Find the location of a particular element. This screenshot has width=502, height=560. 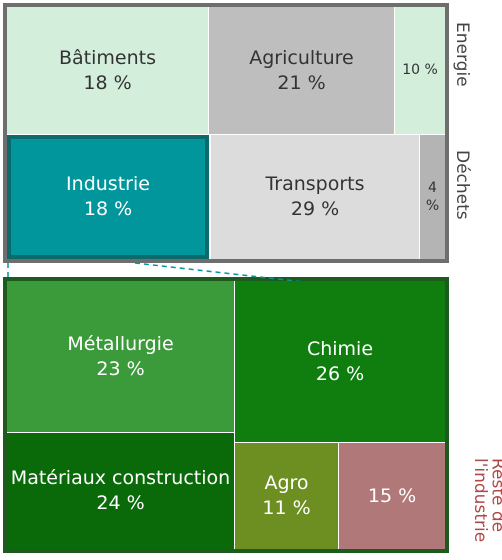

cell-value: 21 % is located at coordinates (301, 82).